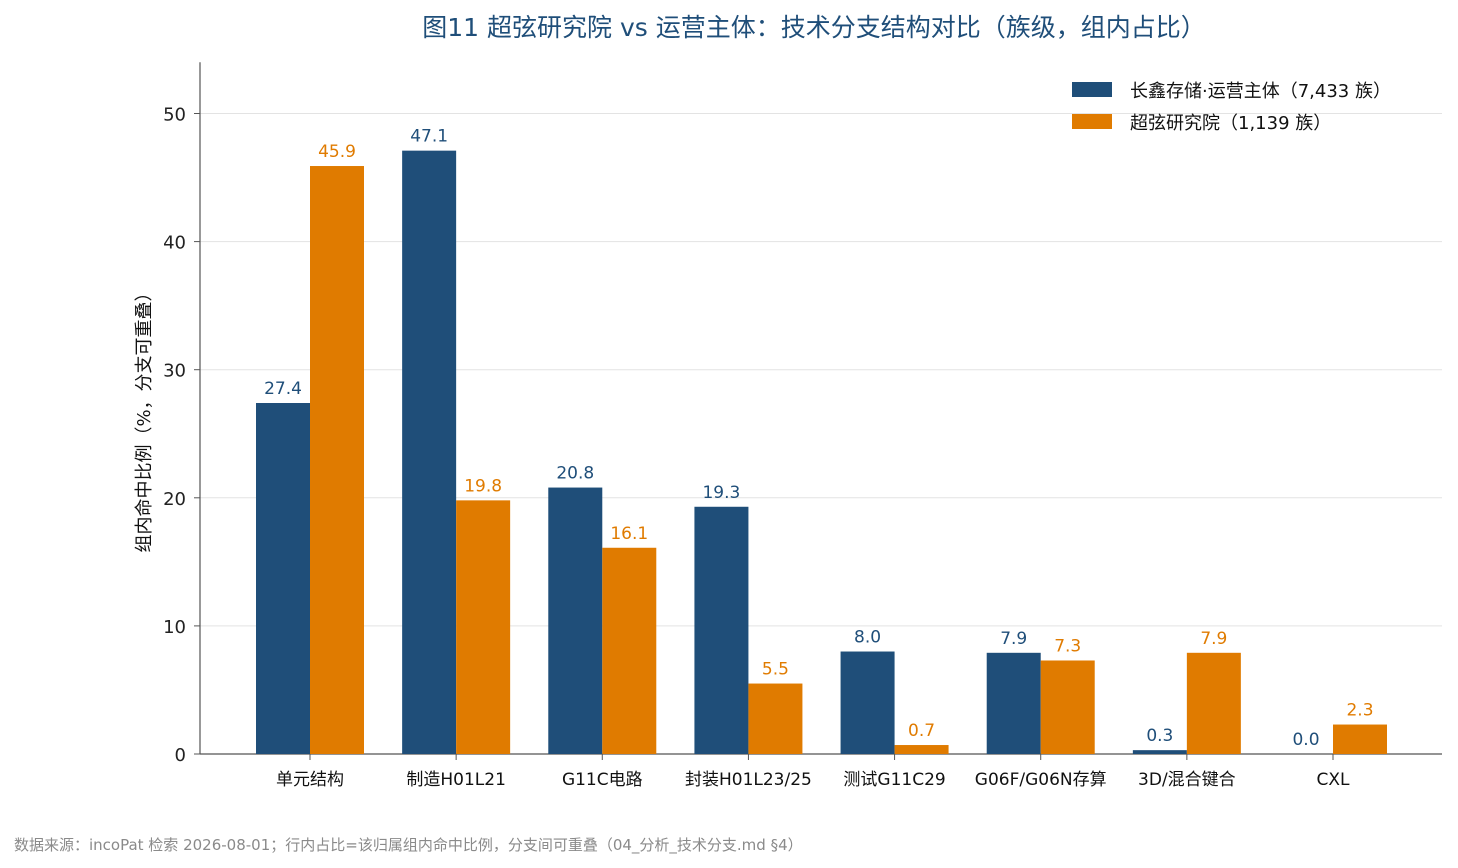 The image size is (1458, 868). I want to click on x-category-label: G06F/G06N存算, so click(1041, 780).